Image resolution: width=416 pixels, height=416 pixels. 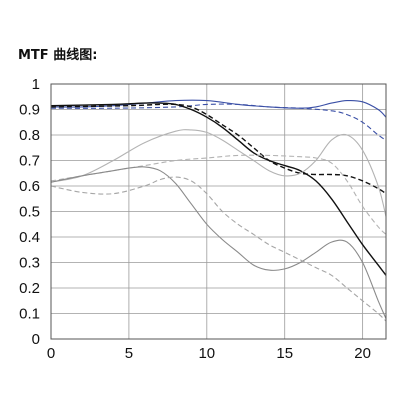 I want to click on y-tick-label: 0.9, so click(x=29, y=110).